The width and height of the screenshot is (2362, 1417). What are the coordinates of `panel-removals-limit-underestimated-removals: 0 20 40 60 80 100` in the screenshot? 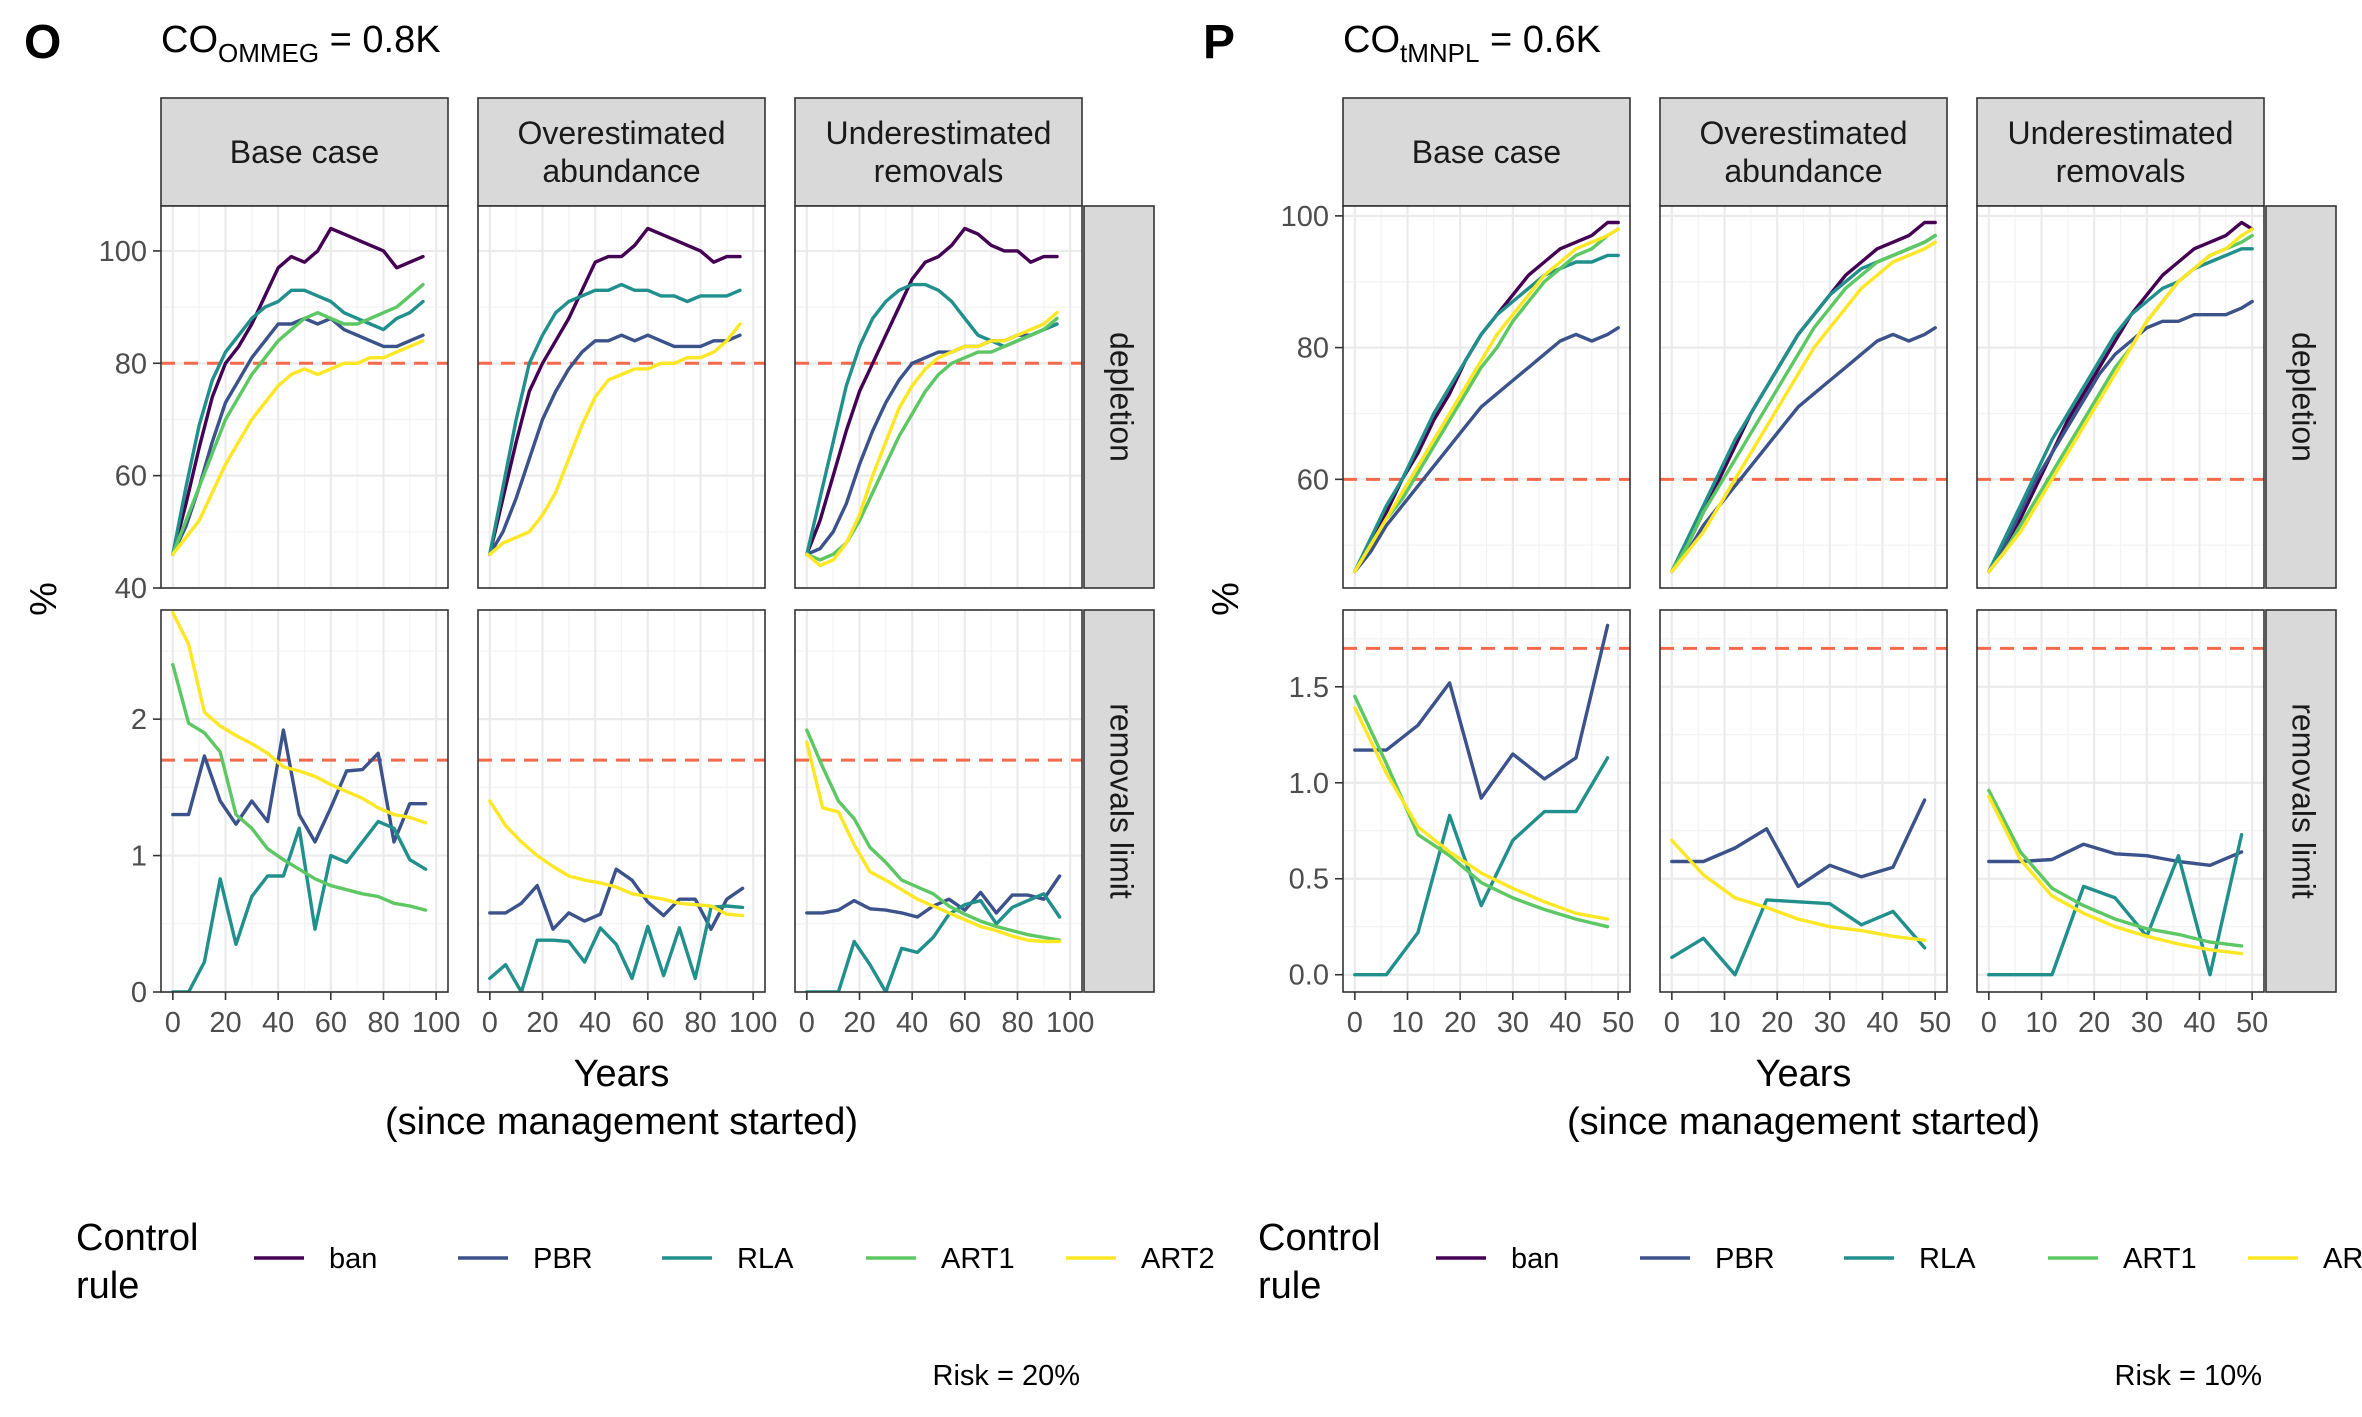 It's located at (944, 824).